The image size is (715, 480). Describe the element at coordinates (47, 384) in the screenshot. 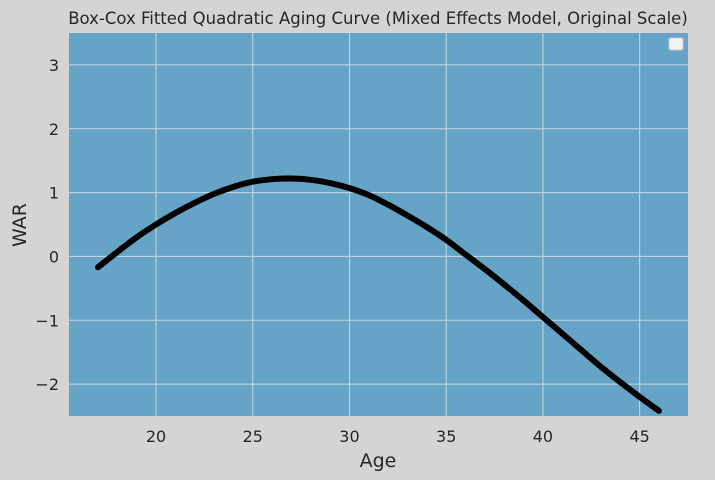

I see `y-tick-label: −2` at that location.